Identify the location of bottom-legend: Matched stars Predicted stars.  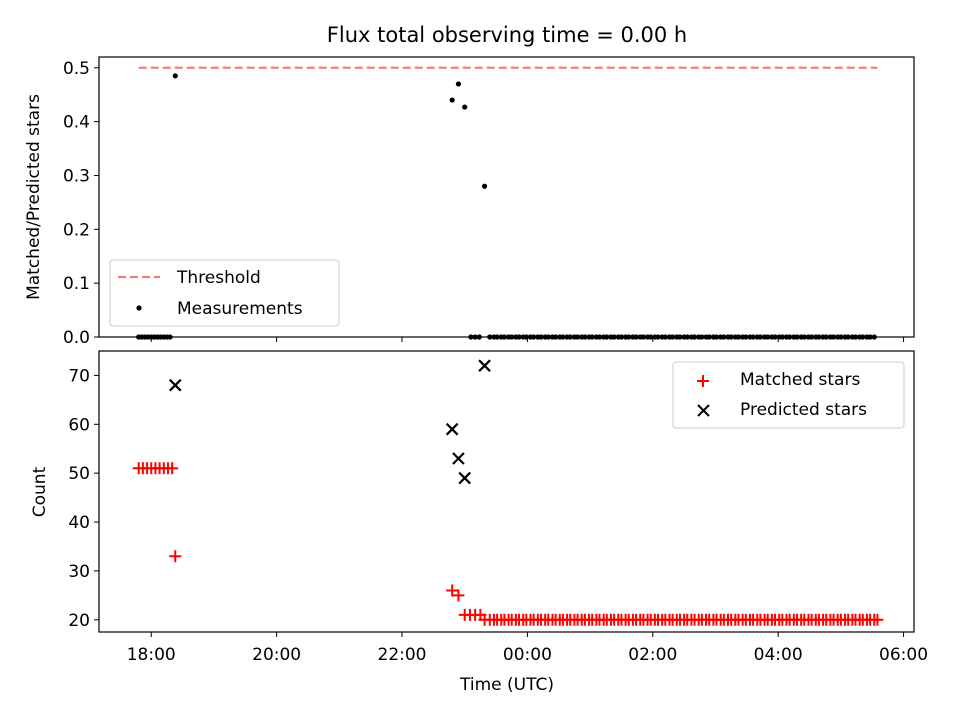
(788, 395).